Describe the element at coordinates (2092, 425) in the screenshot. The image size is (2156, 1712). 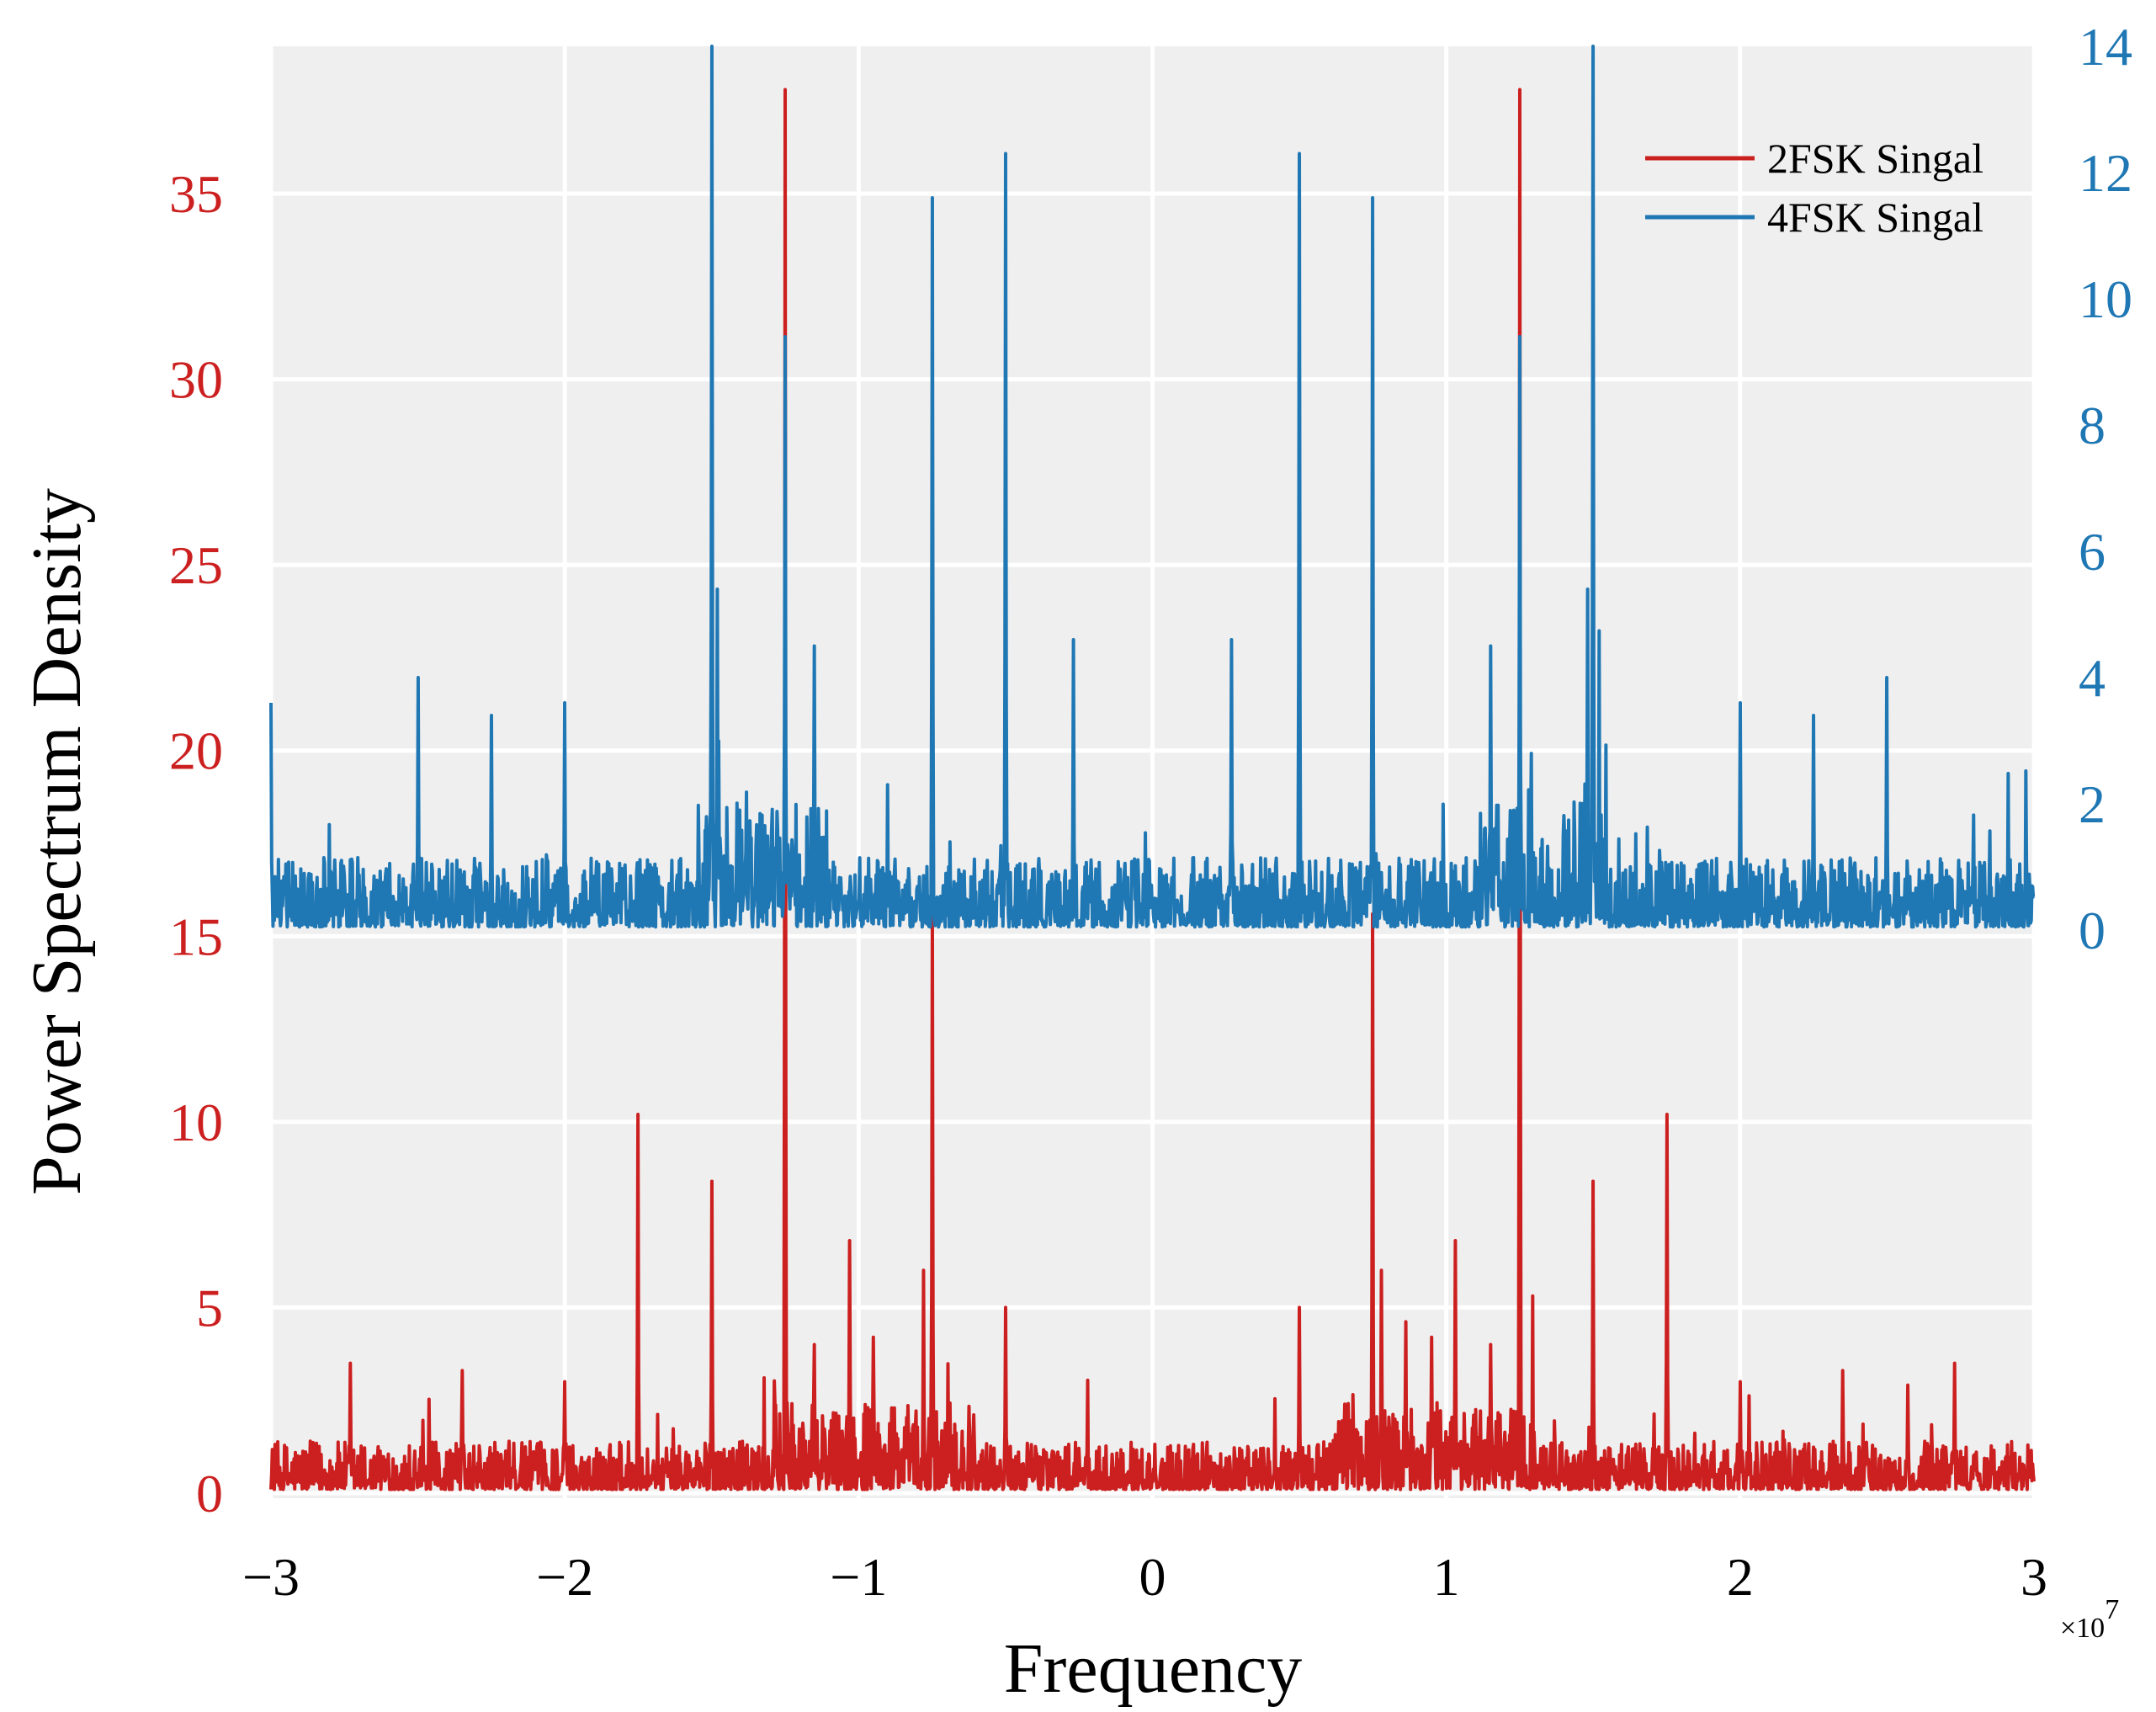
I see `y-right-tick-label: 8` at that location.